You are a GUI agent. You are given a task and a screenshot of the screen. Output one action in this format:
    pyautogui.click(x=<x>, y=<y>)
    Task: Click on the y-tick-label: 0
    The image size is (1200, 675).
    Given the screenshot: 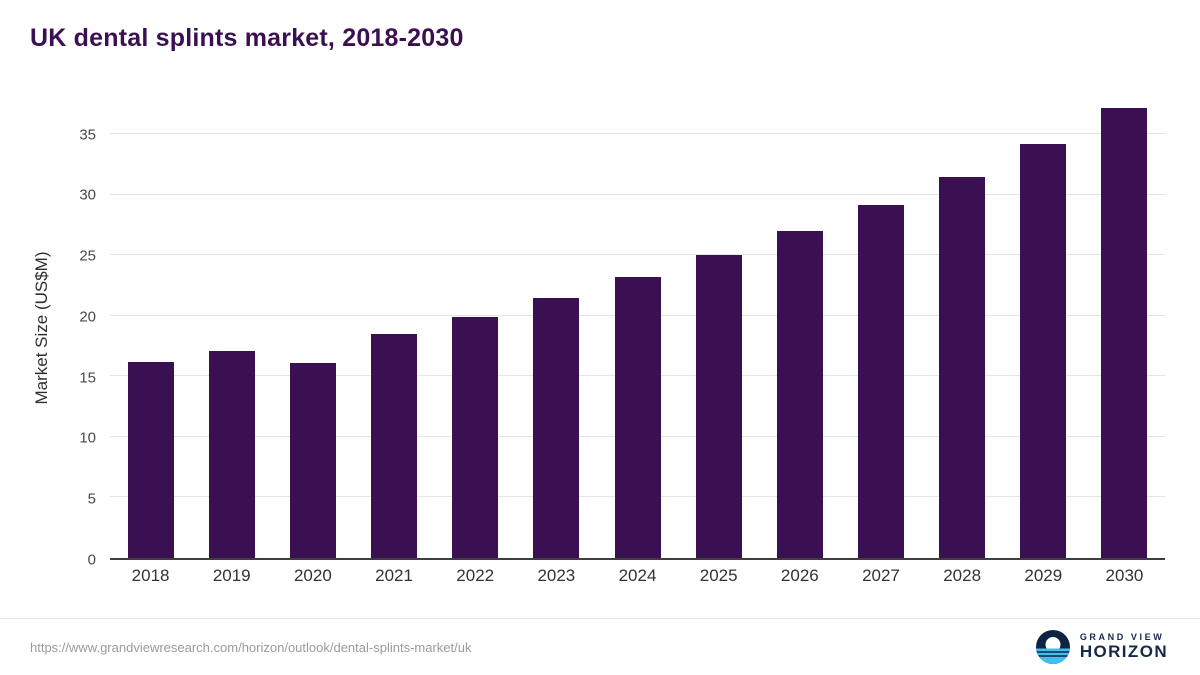 What is the action you would take?
    pyautogui.click(x=91, y=560)
    